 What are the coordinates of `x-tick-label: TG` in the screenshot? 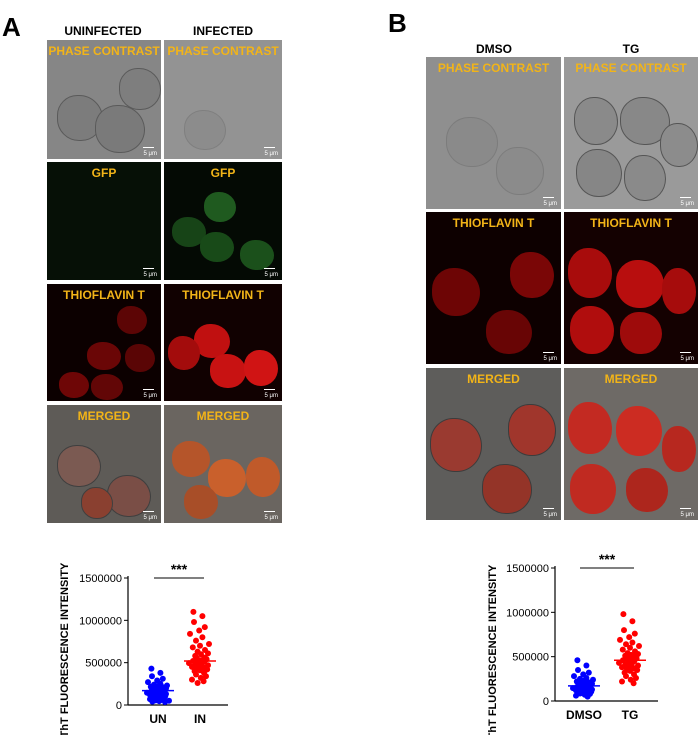 It's located at (630, 715).